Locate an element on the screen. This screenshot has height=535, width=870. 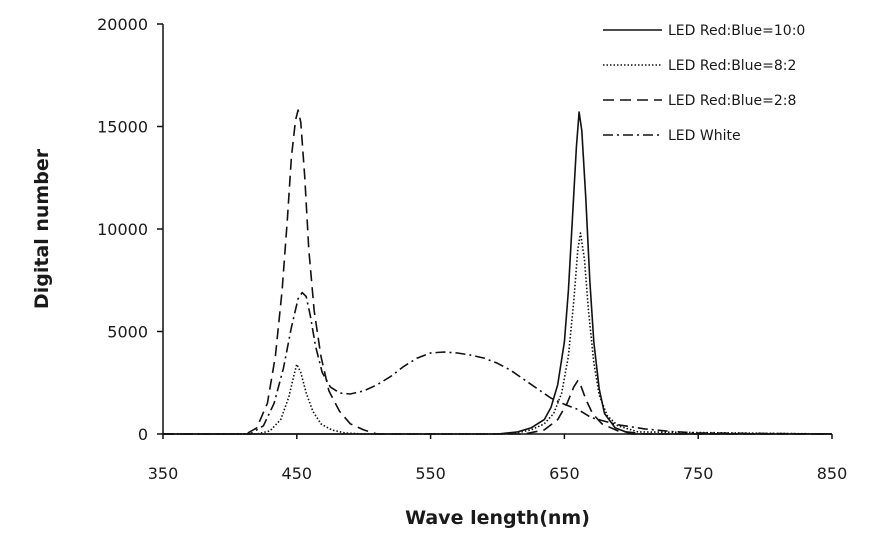
y-tick-label: 20000 is located at coordinates (122, 24).